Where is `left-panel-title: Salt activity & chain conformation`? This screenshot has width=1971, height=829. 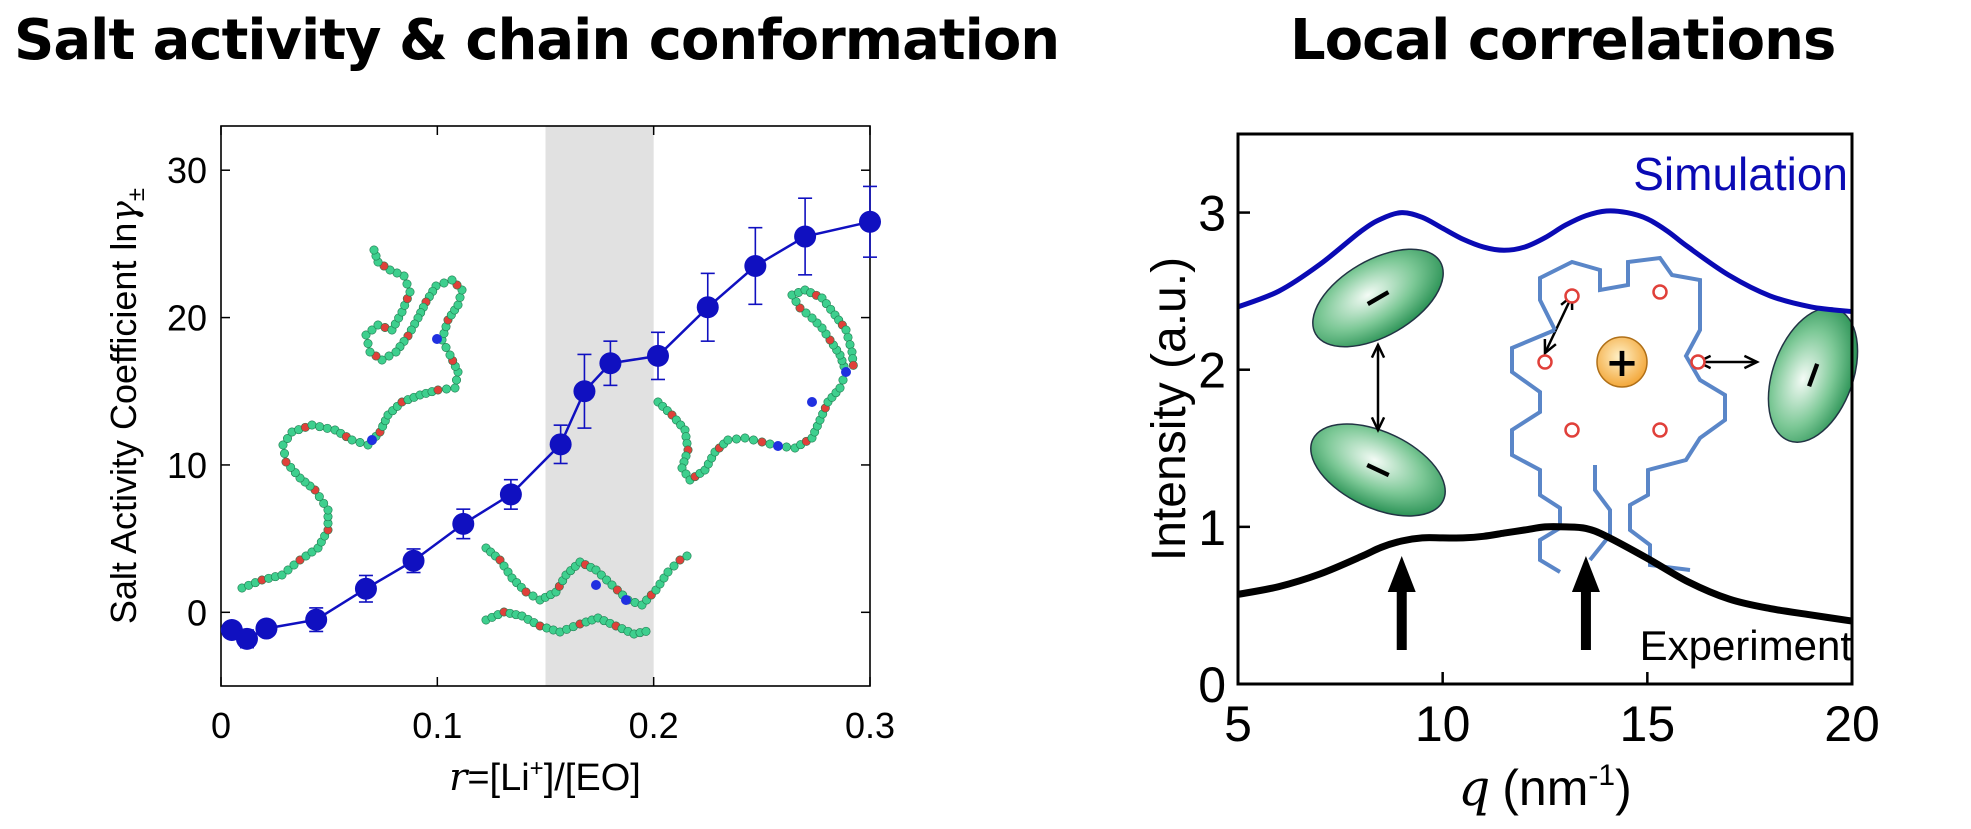
left-panel-title: Salt activity & chain conformation is located at coordinates (537, 40).